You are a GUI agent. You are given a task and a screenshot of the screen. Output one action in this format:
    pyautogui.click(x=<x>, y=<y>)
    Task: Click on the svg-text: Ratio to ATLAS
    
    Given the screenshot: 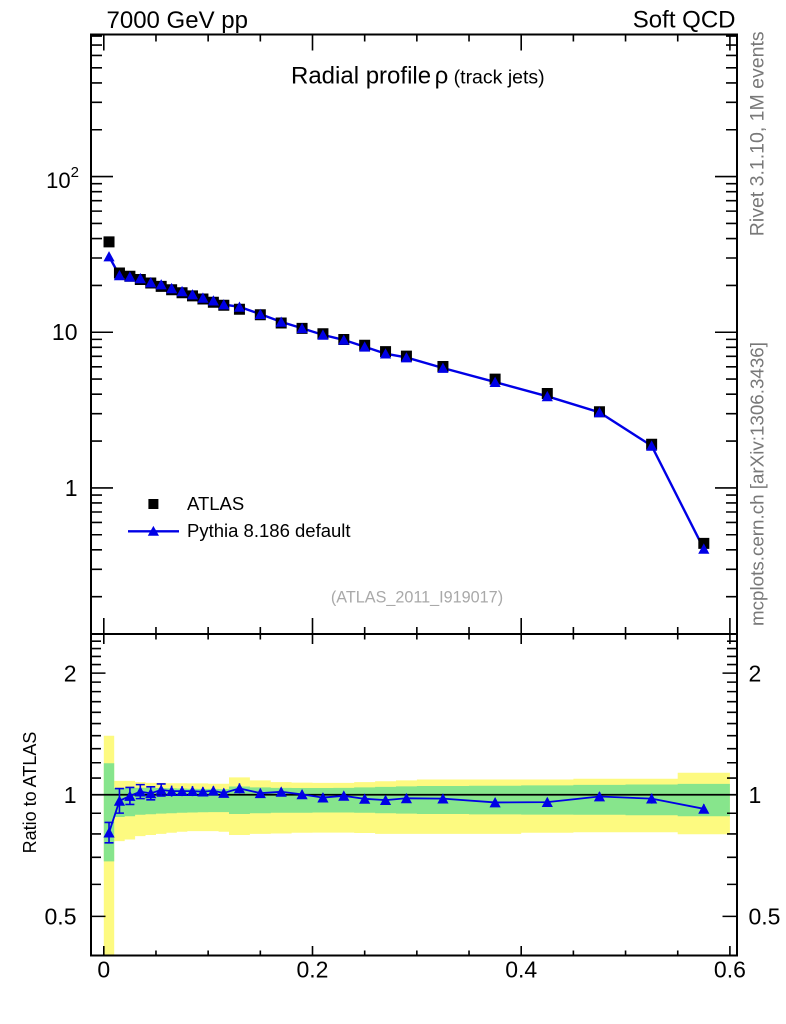 What is the action you would take?
    pyautogui.click(x=30, y=793)
    